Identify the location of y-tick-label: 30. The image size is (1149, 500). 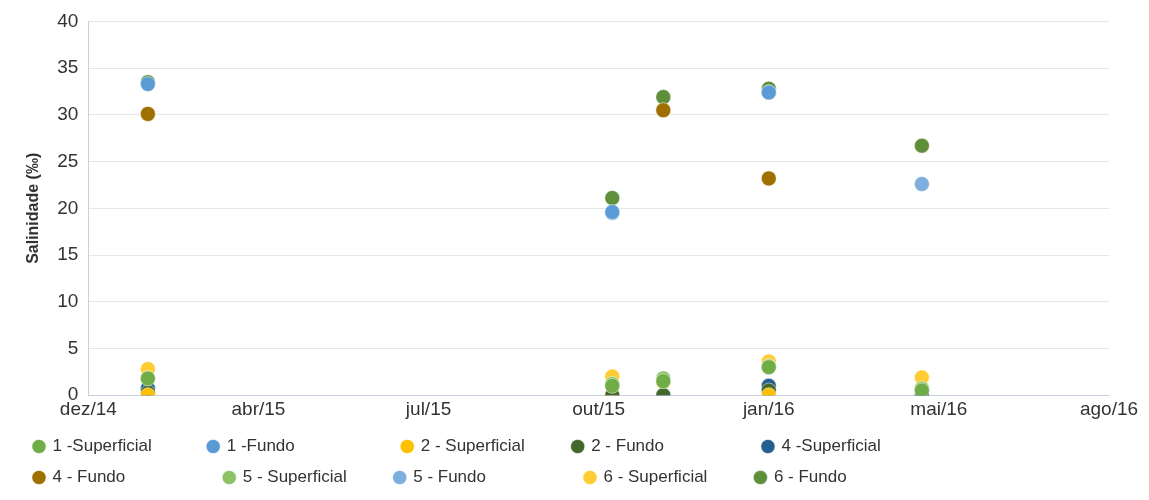
(68, 114).